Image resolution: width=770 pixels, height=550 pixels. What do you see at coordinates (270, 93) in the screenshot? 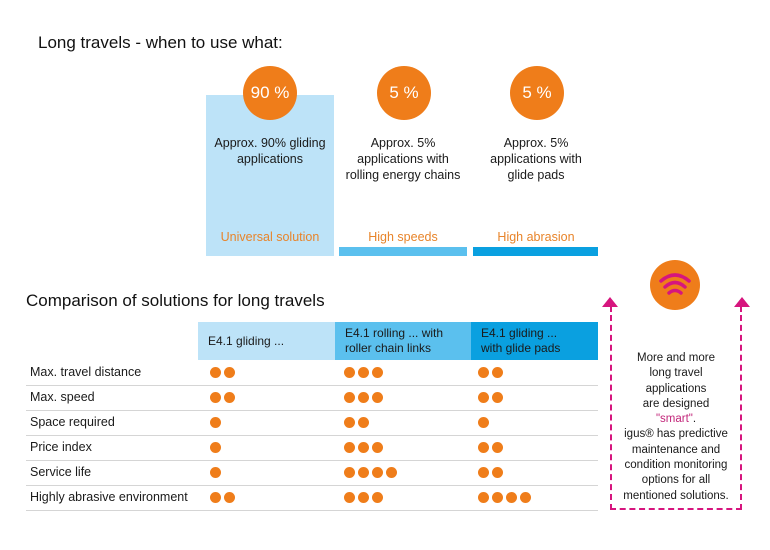
I see `percent-badge: 90 %` at bounding box center [270, 93].